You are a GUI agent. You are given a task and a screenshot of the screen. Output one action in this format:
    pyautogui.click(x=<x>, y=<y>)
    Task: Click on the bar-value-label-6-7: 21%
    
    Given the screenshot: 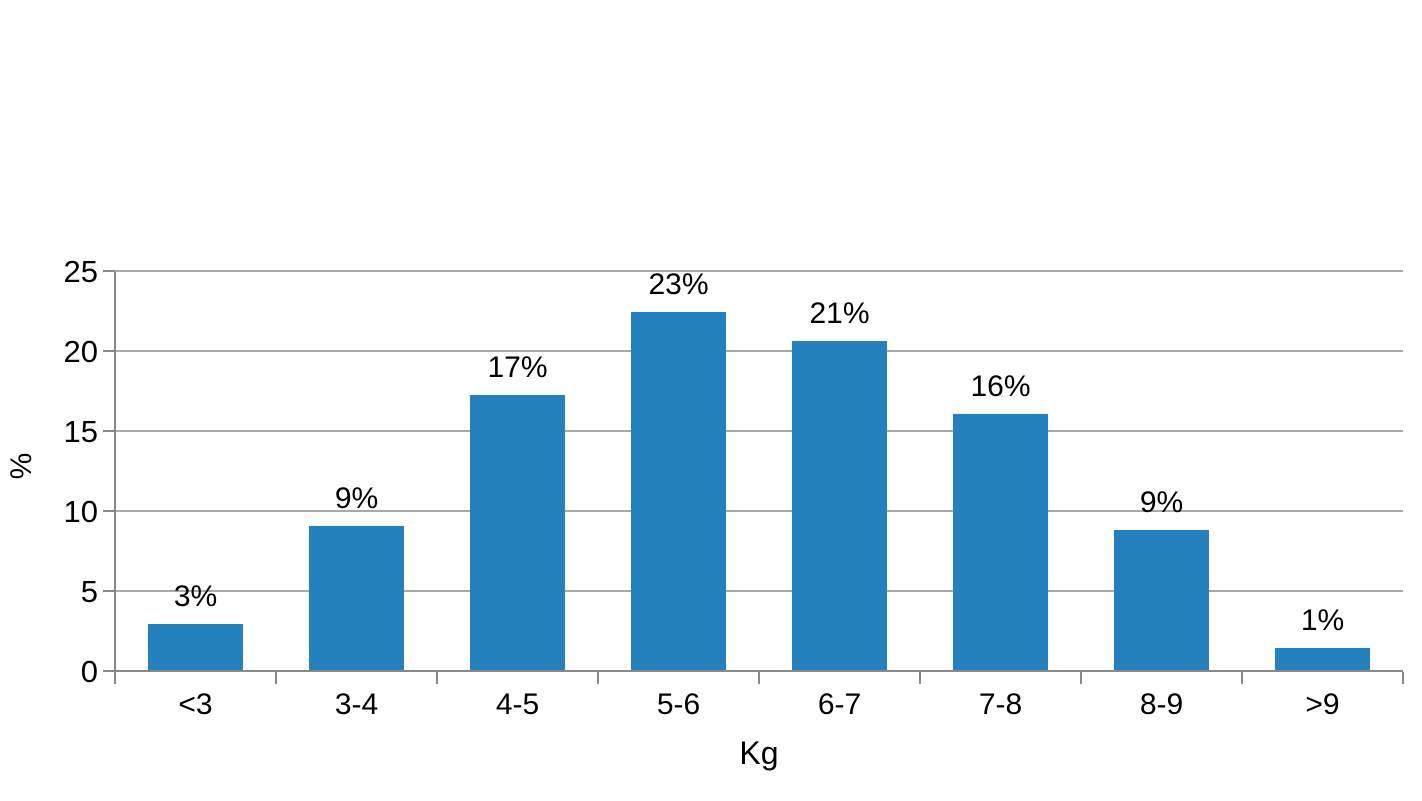 What is the action you would take?
    pyautogui.click(x=839, y=313)
    